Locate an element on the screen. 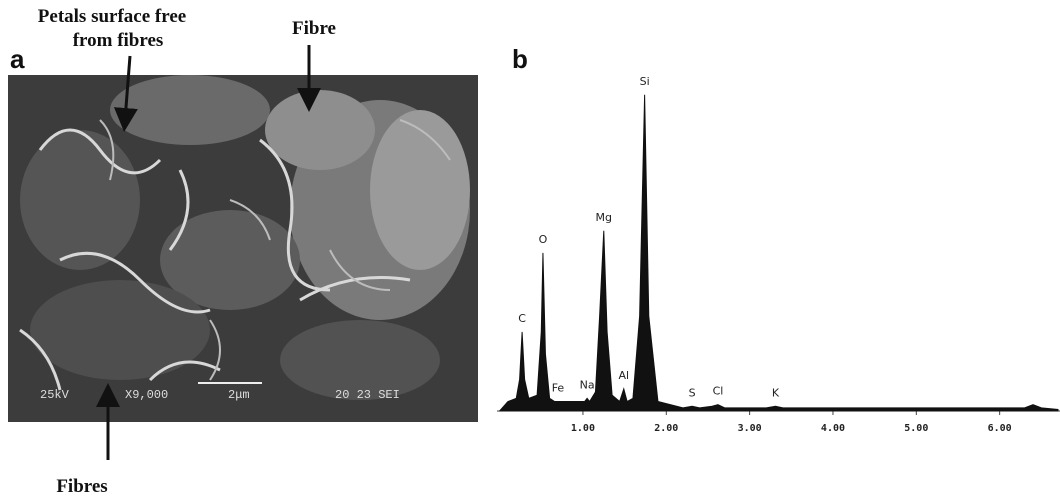 This screenshot has width=1060, height=500. callout: from fibres is located at coordinates (118, 40).